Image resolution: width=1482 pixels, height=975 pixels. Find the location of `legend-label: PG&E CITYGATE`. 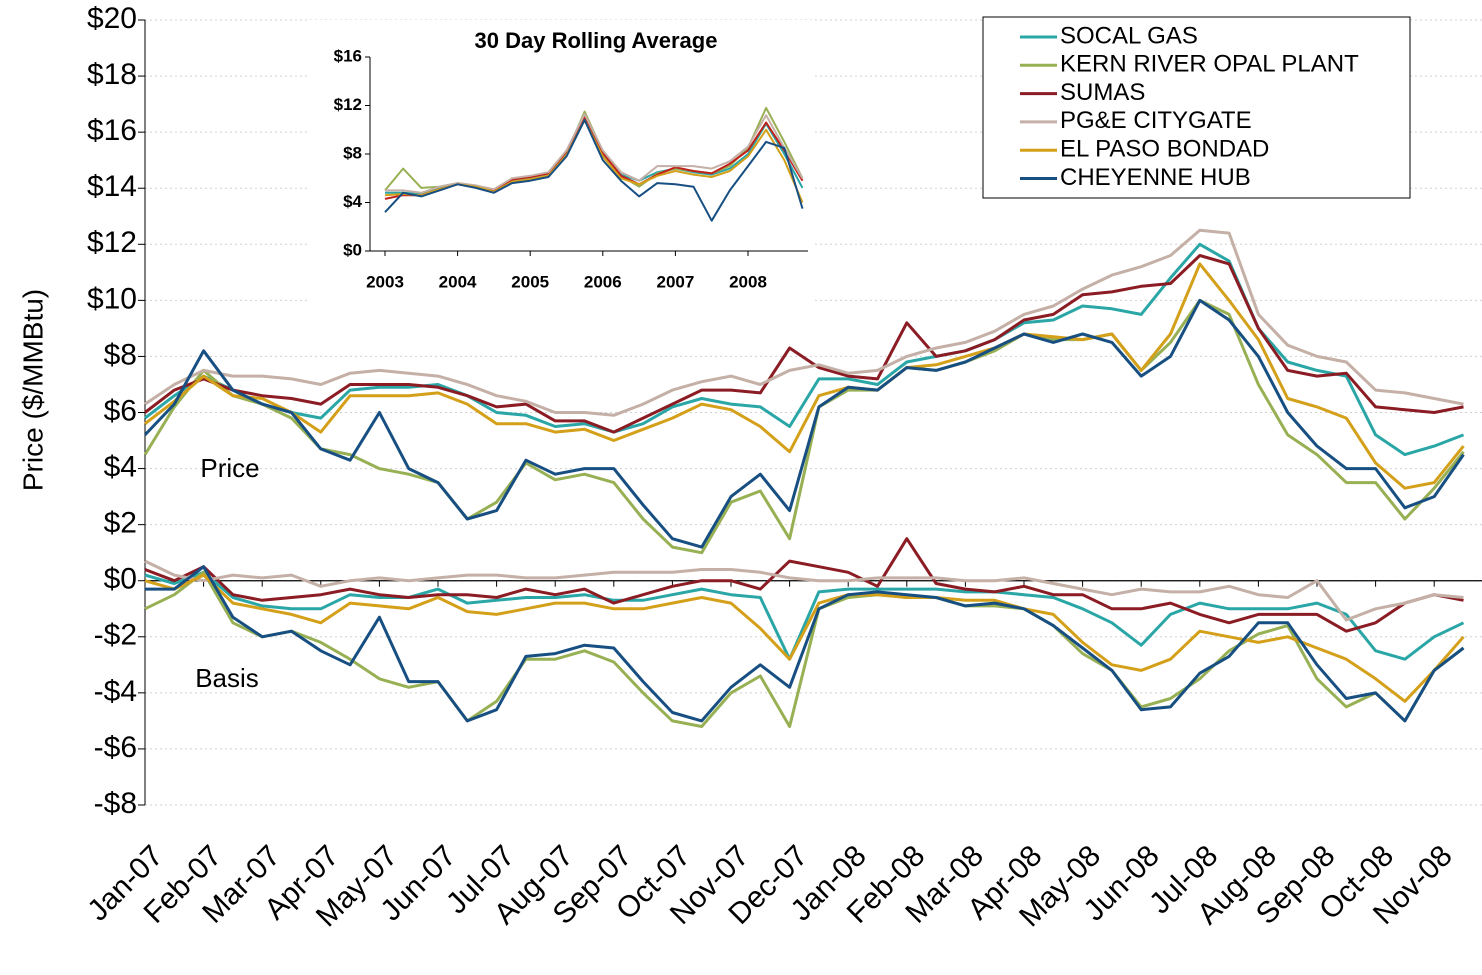

legend-label: PG&E CITYGATE is located at coordinates (1156, 120).